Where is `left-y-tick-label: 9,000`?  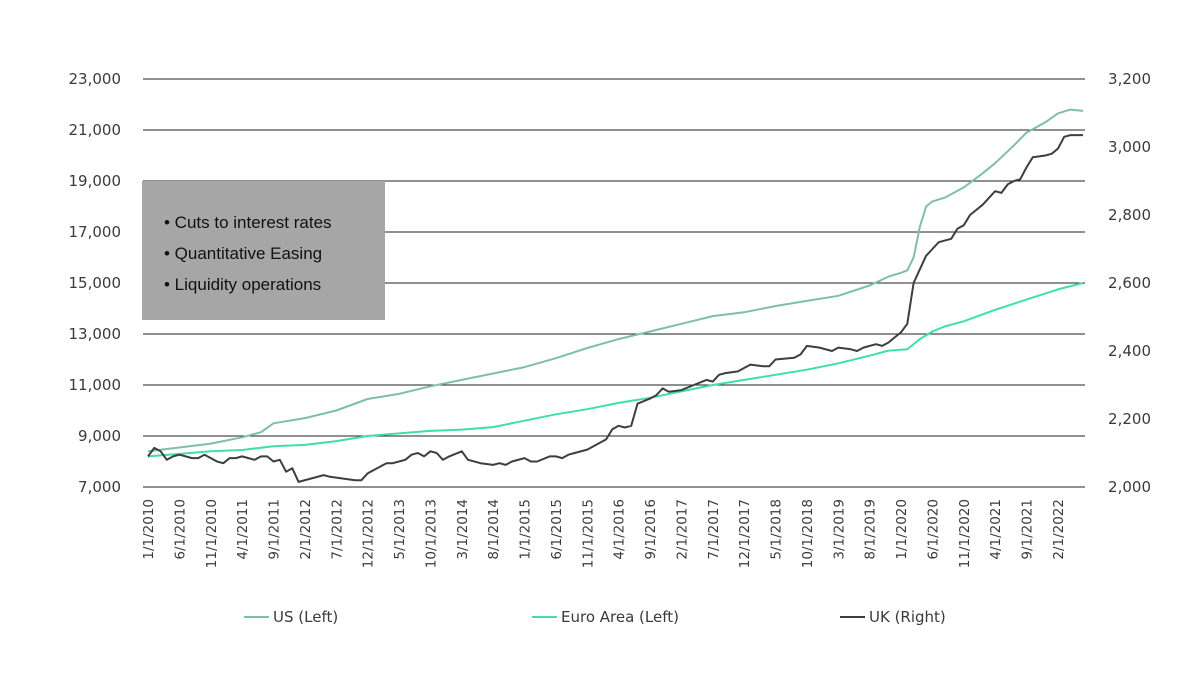
left-y-tick-label: 9,000 is located at coordinates (99, 436).